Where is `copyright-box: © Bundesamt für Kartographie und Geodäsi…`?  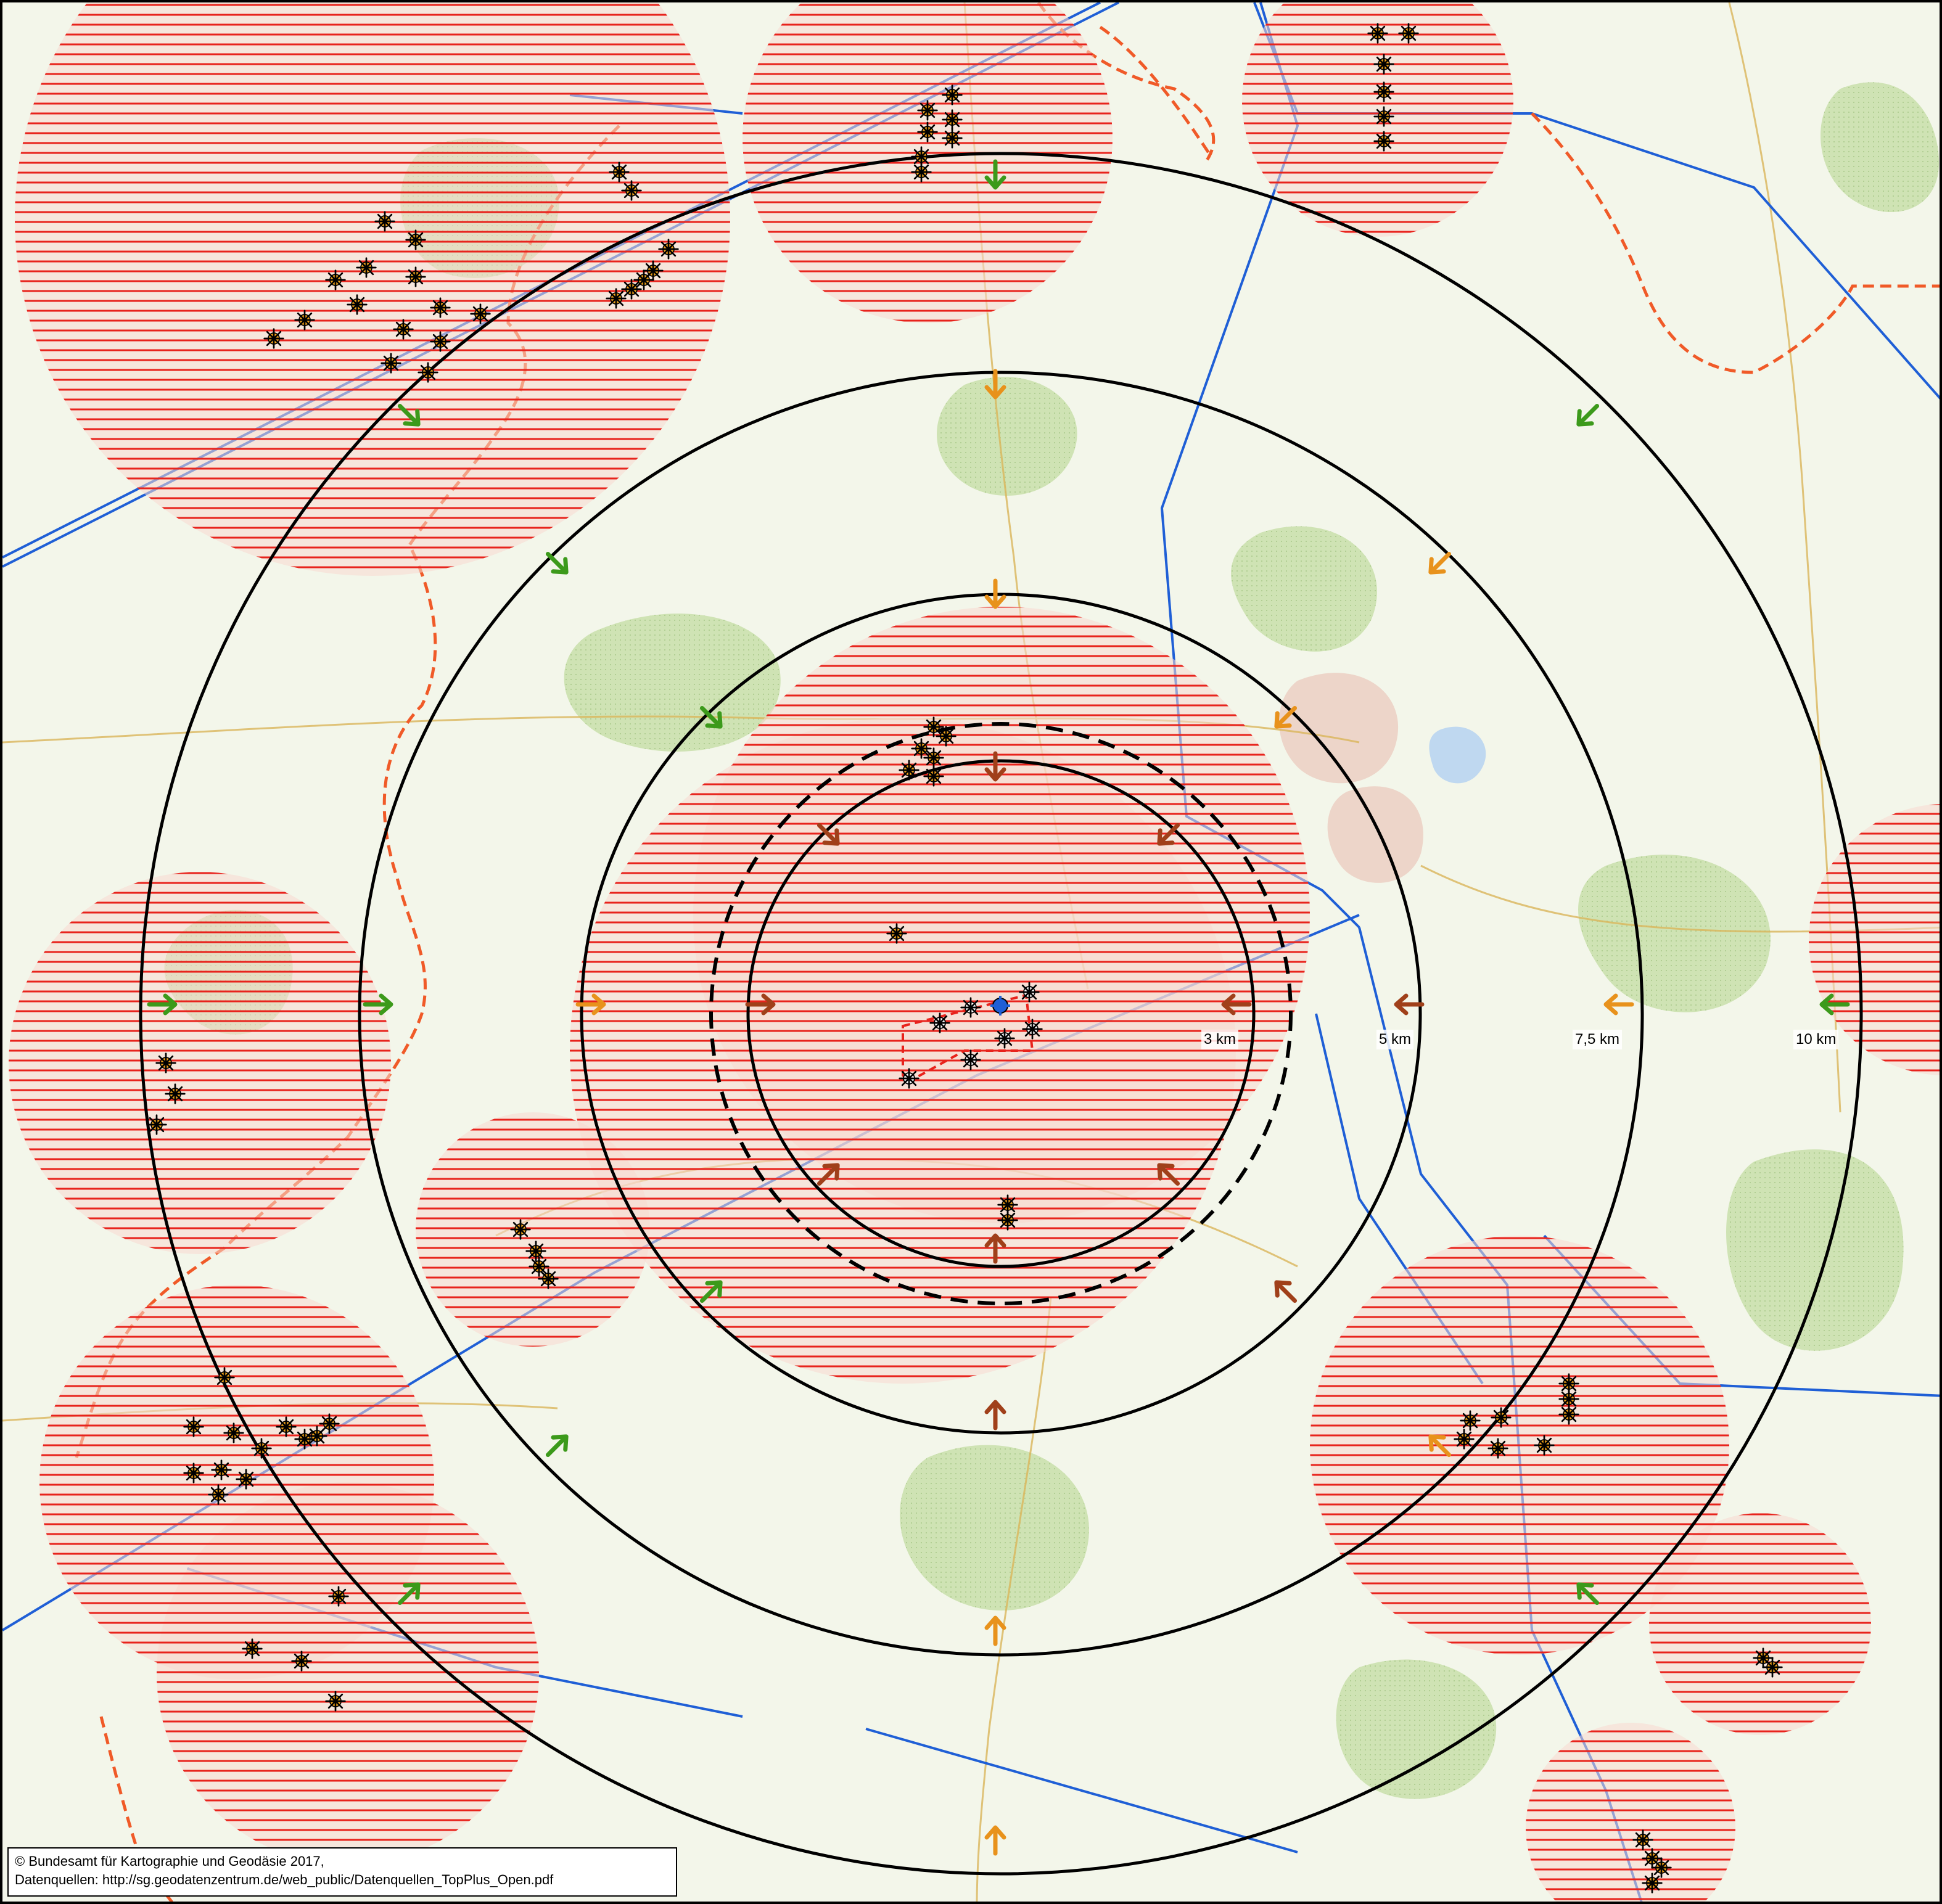
copyright-box: © Bundesamt für Kartographie und Geodäsi… is located at coordinates (342, 1872).